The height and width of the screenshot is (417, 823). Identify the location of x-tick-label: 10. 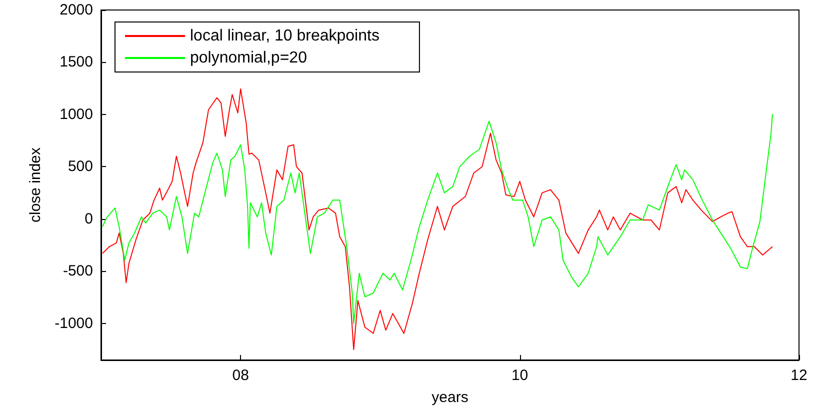
(519, 375).